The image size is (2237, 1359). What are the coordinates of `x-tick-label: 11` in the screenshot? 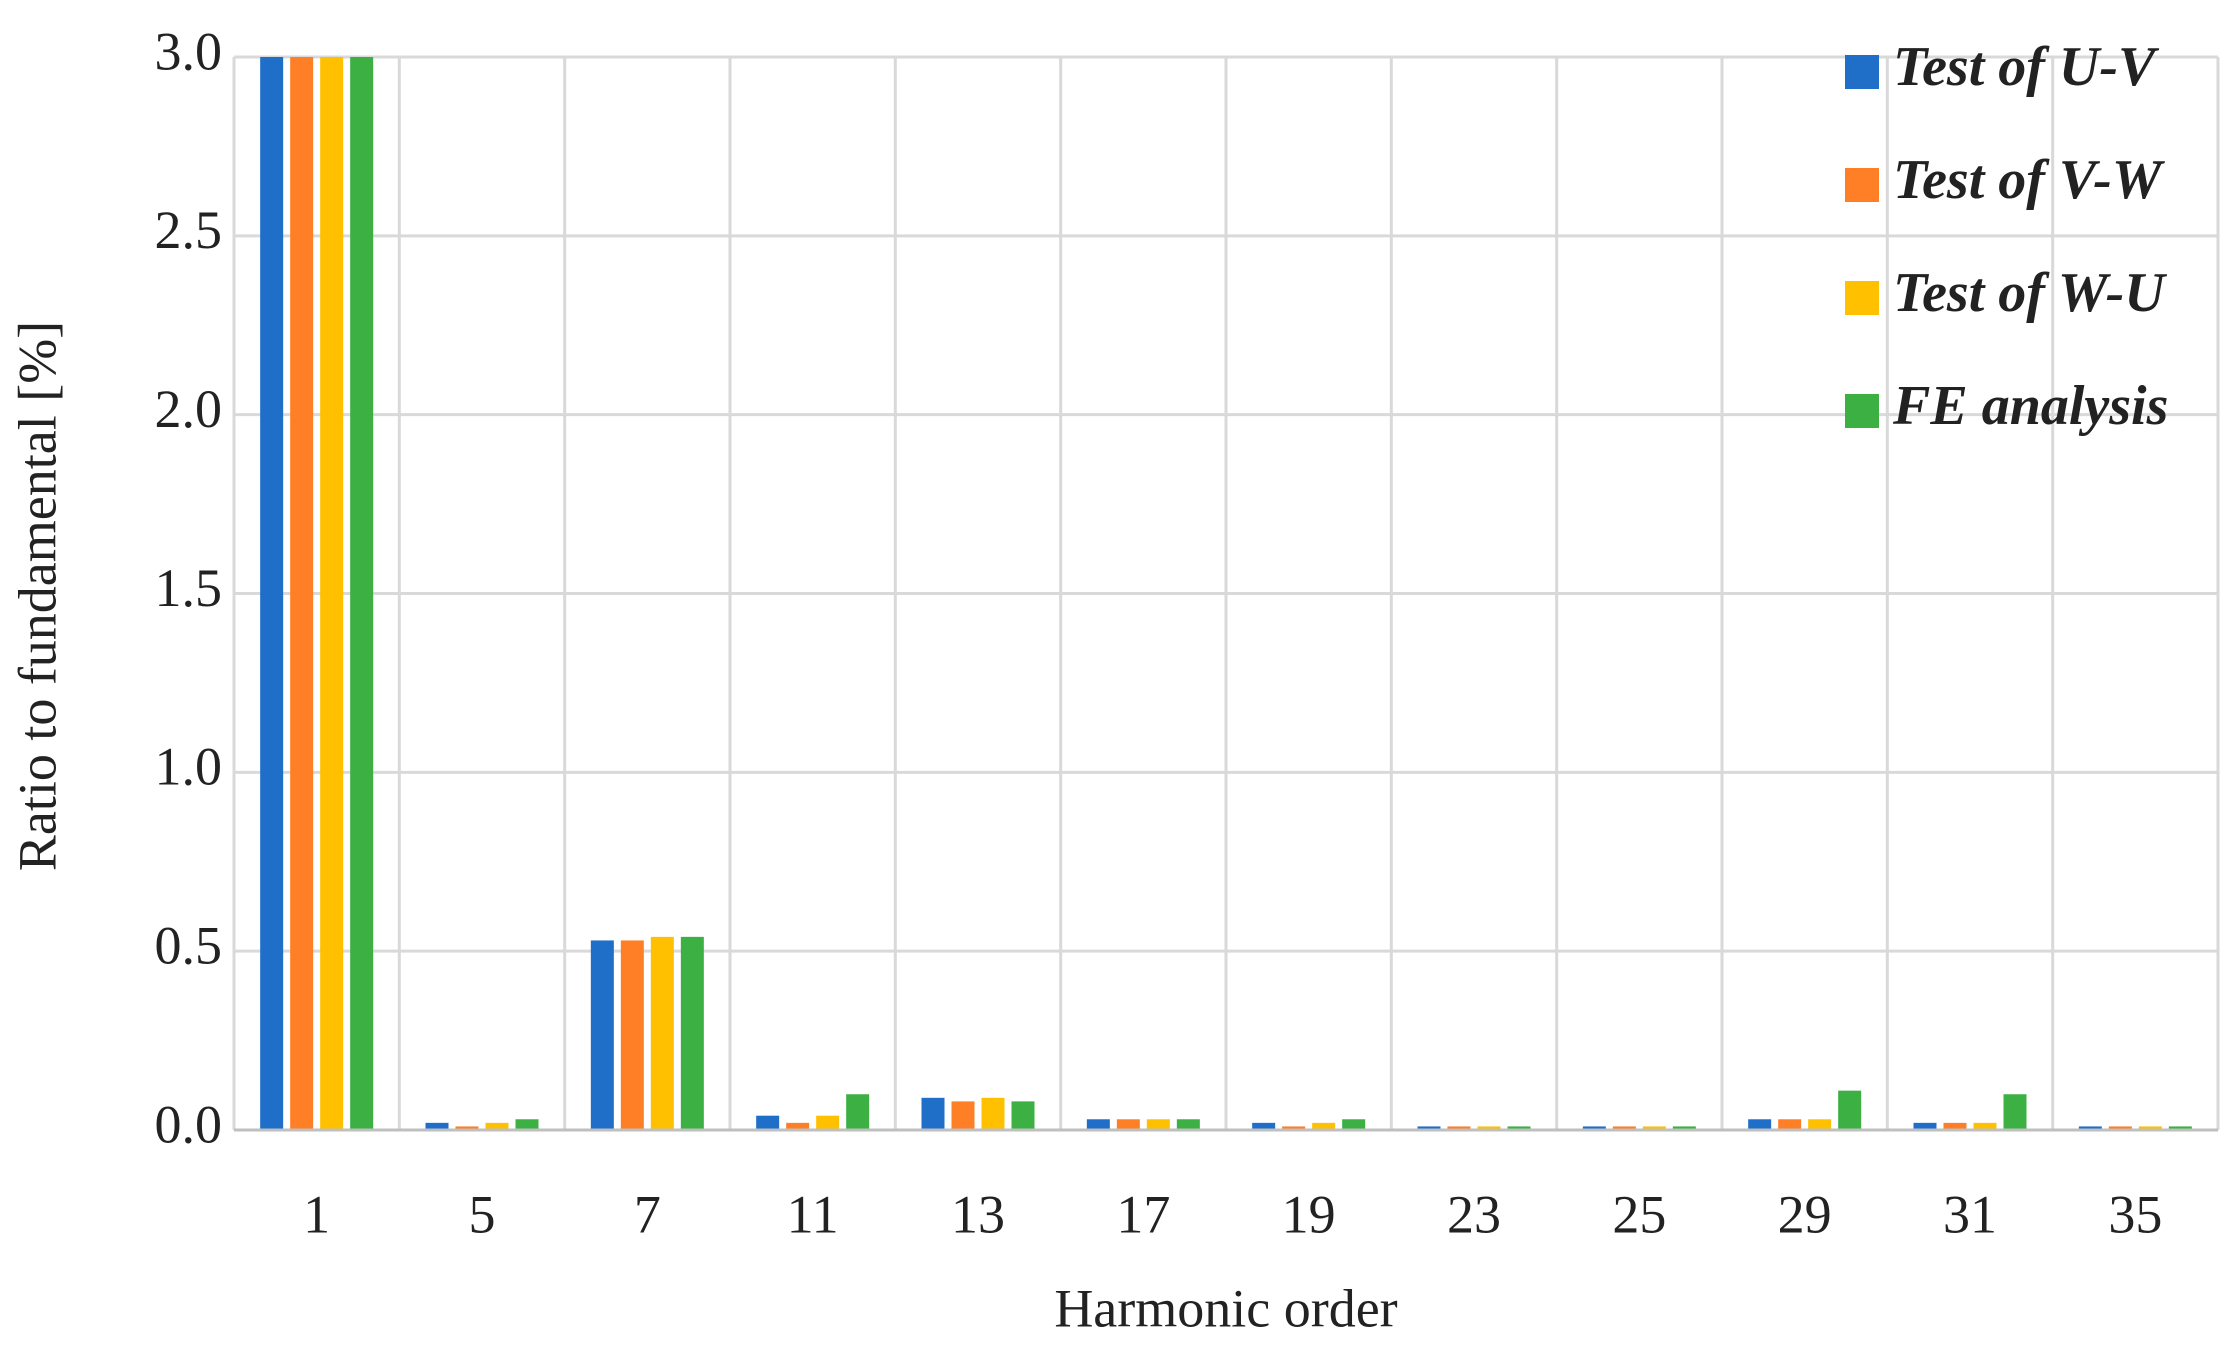 It's located at (813, 1214).